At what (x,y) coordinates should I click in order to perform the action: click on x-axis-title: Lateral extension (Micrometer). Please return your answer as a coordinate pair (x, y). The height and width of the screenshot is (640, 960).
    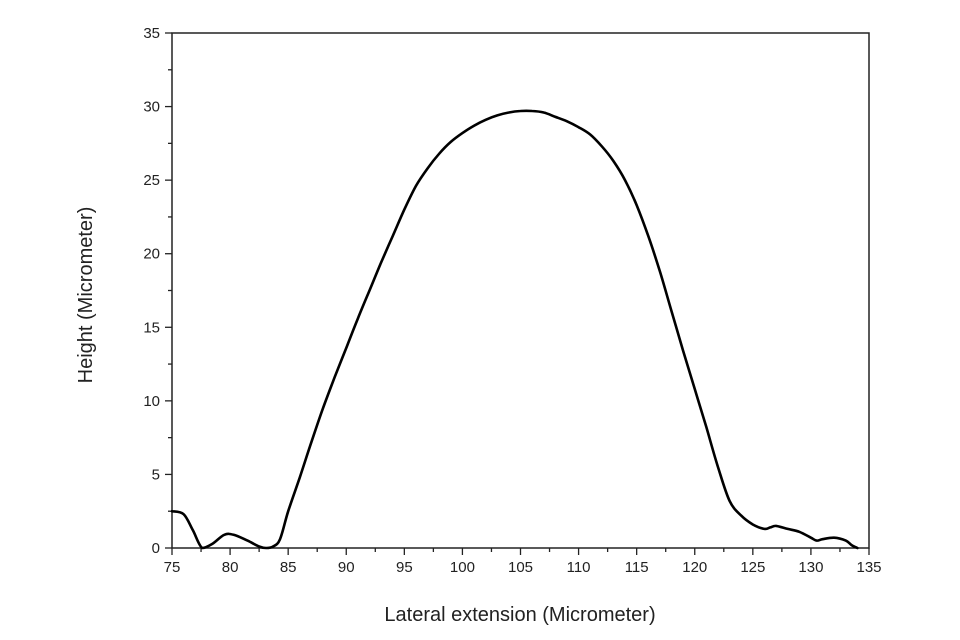
    Looking at the image, I should click on (519, 615).